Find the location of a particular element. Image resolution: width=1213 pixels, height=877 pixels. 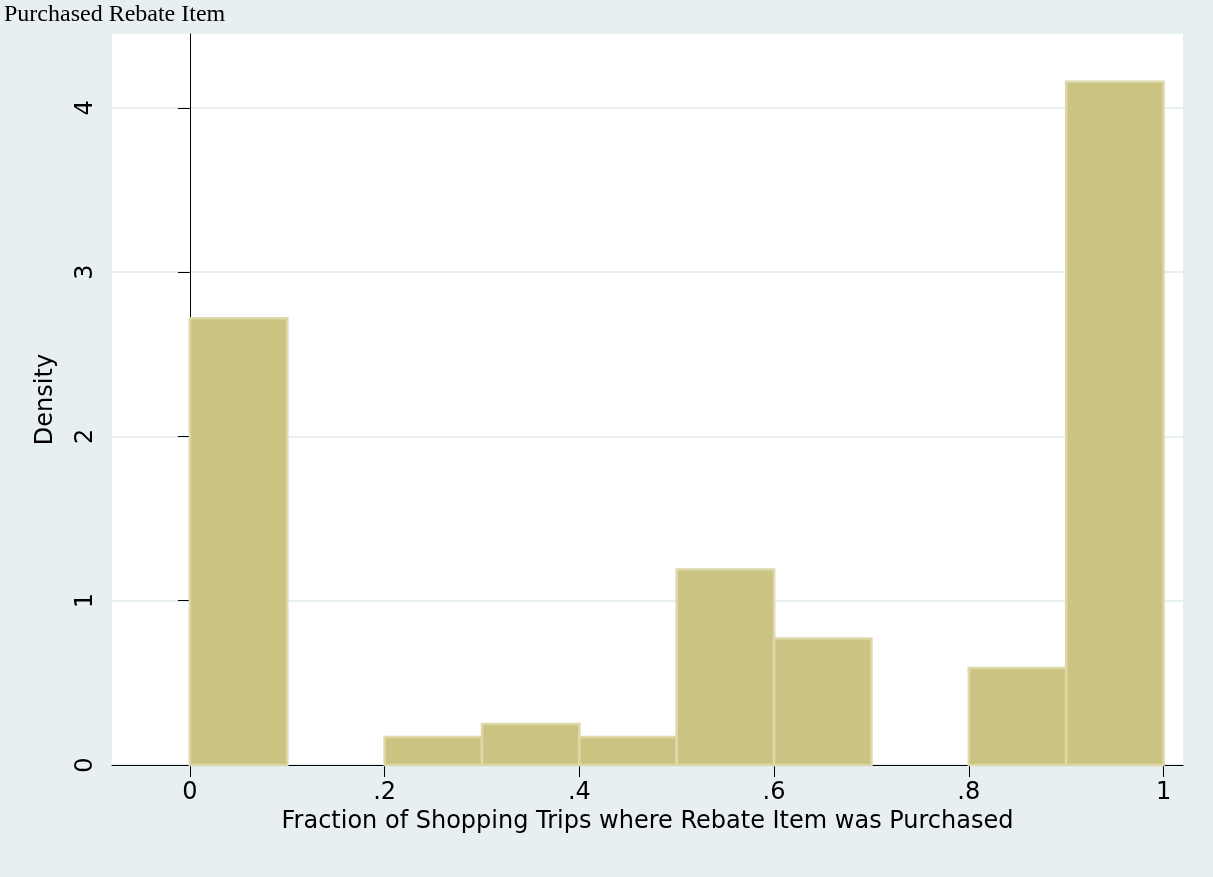

y-tick-label: 1 is located at coordinates (84, 601).